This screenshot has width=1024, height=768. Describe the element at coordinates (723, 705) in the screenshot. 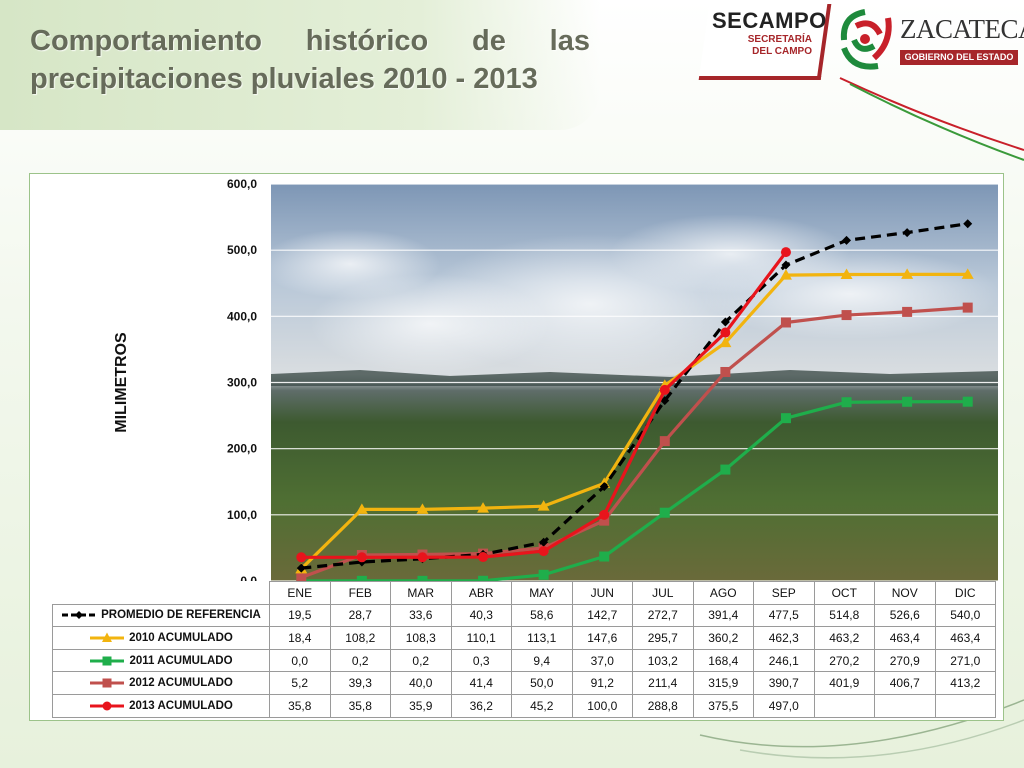

I see `table-cell: 375,5` at that location.